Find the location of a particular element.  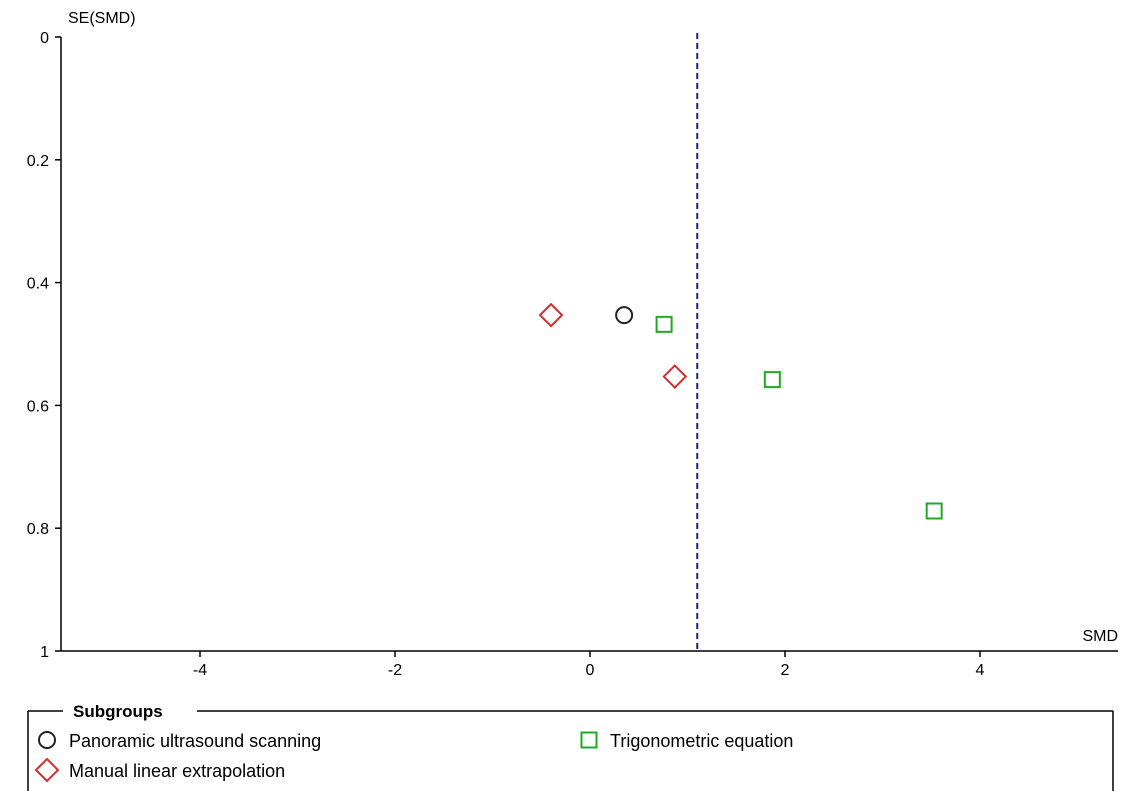

legend-marker-square is located at coordinates (589, 740).